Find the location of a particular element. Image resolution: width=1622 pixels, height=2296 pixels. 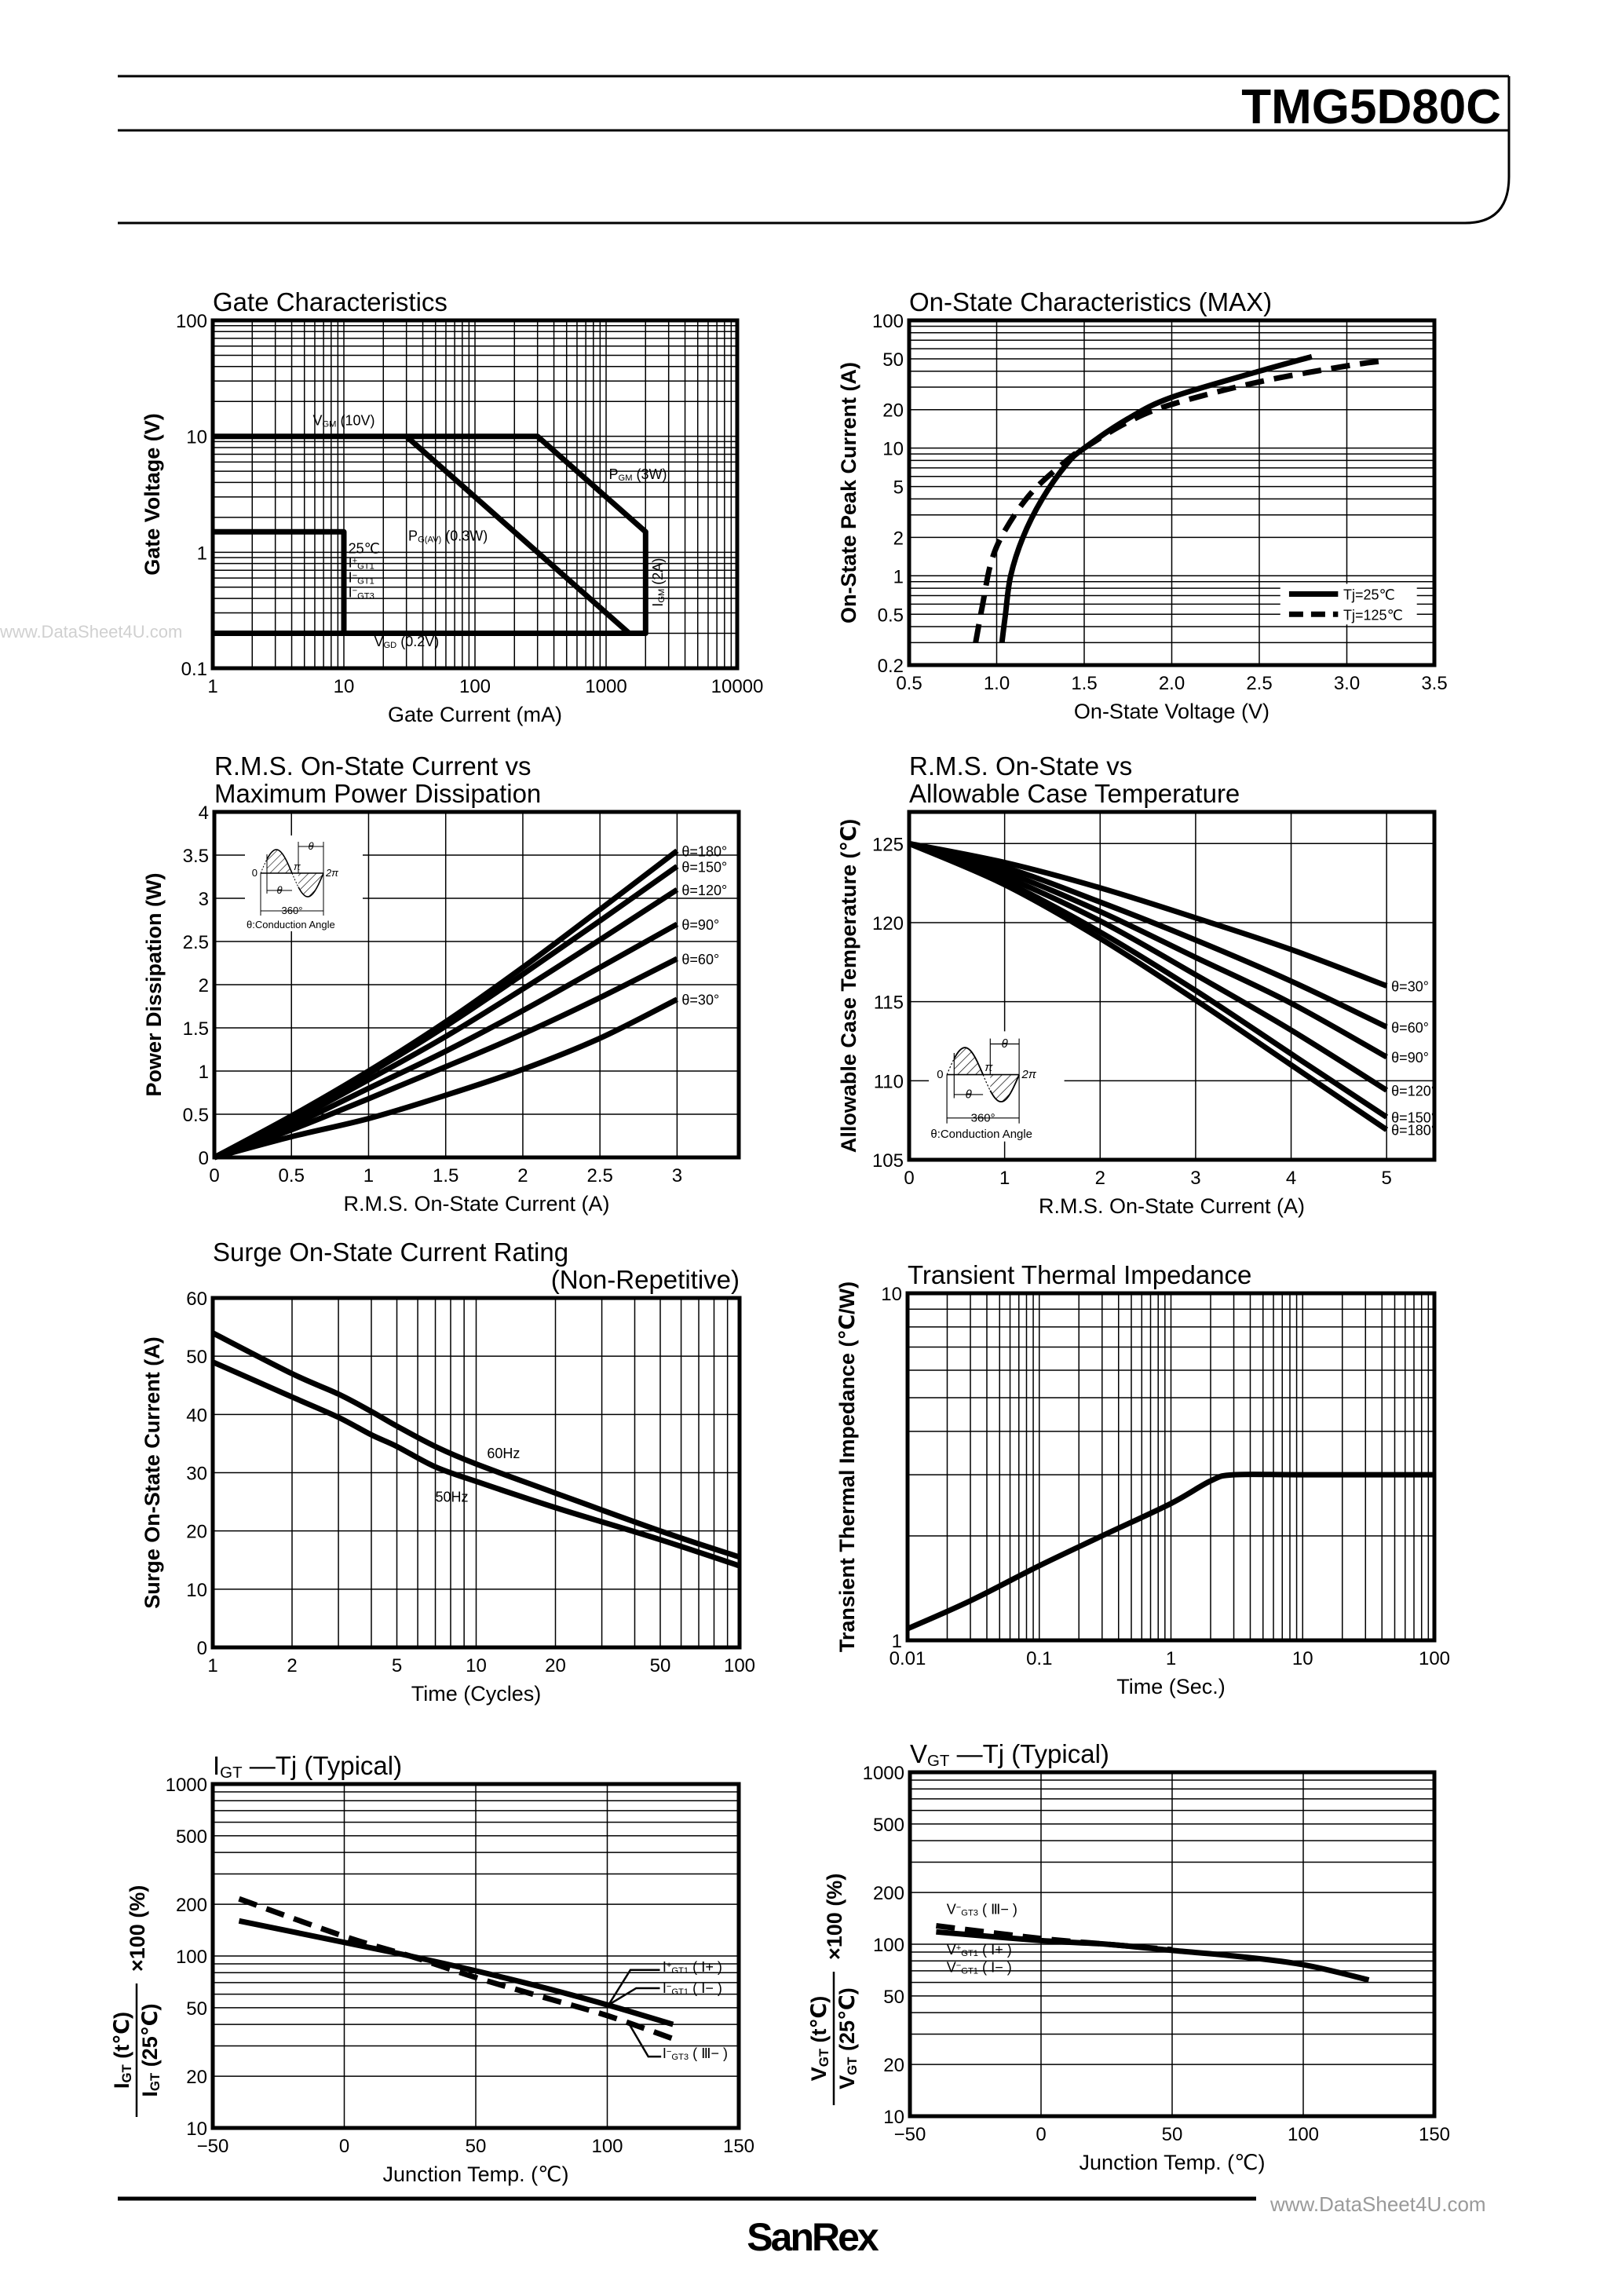

chart-title-segment: GT is located at coordinates (938, 1761).